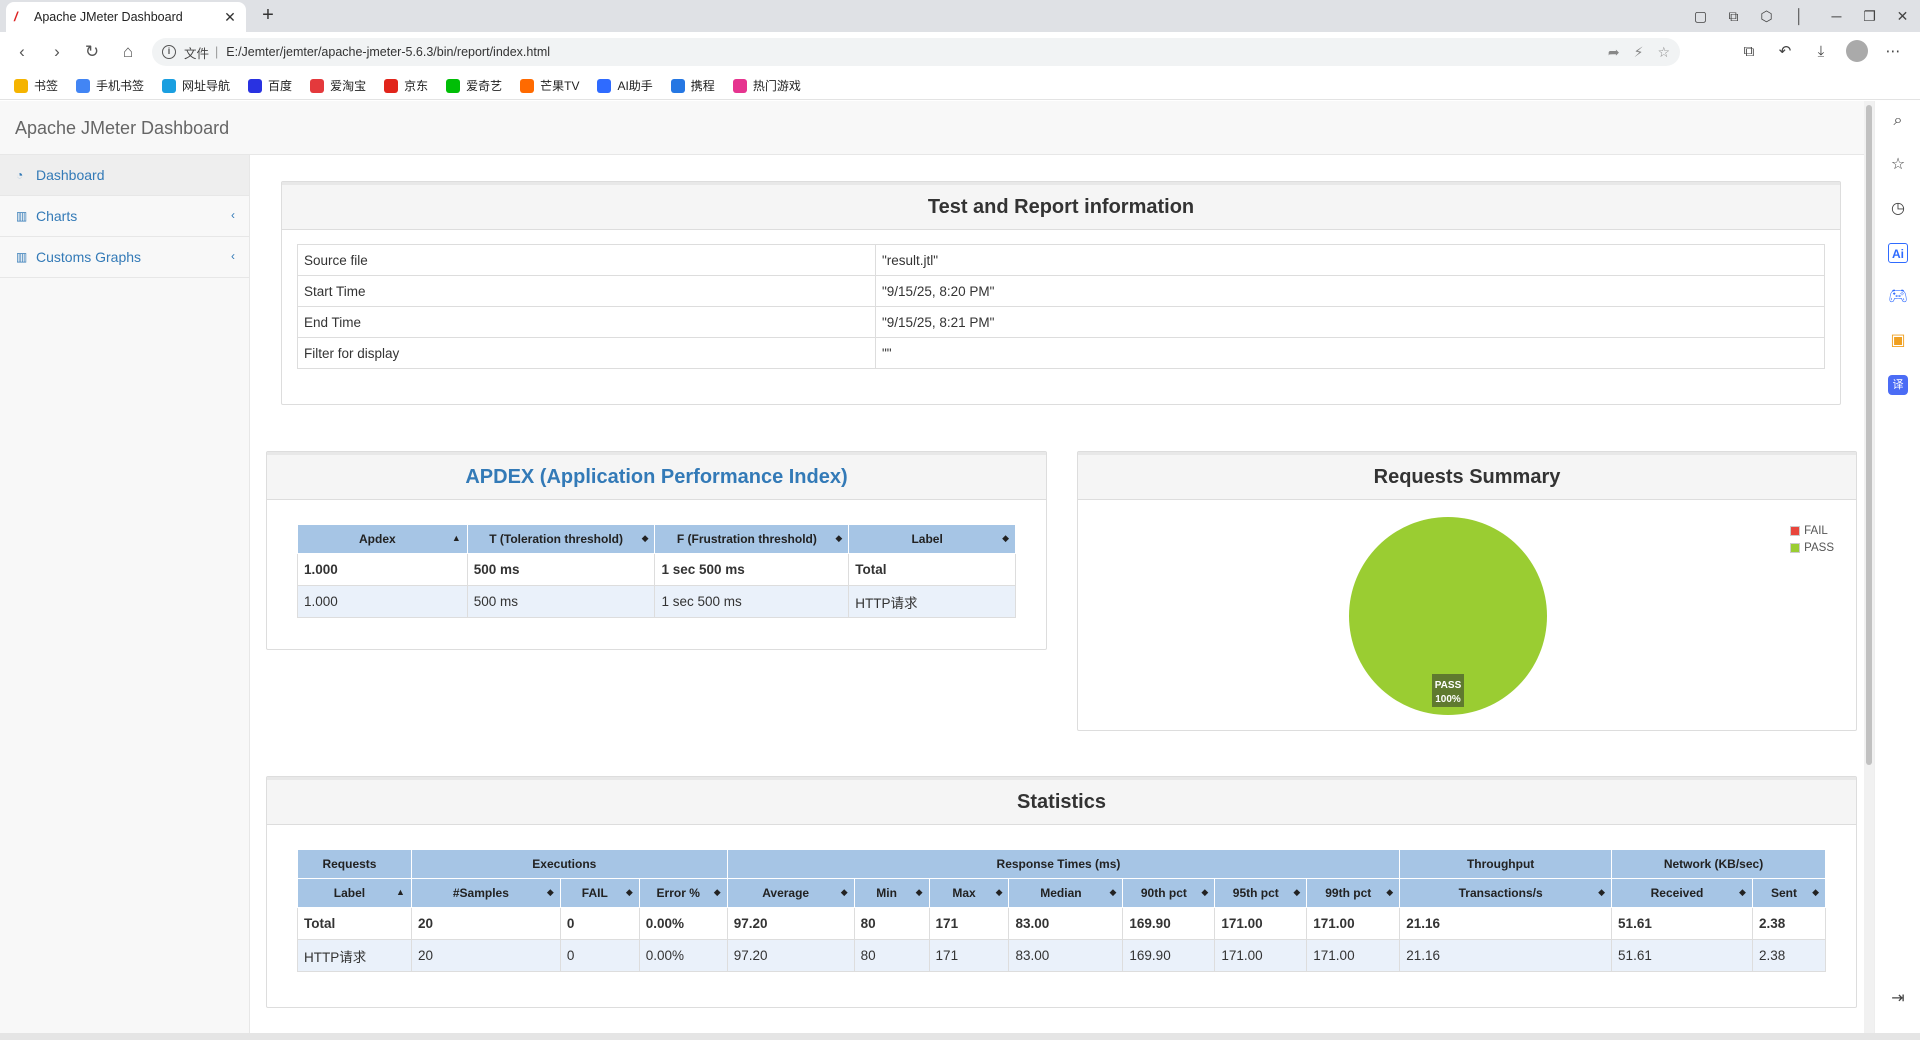 Image resolution: width=1920 pixels, height=1040 pixels. I want to click on pie-slice-pass, so click(1448, 616).